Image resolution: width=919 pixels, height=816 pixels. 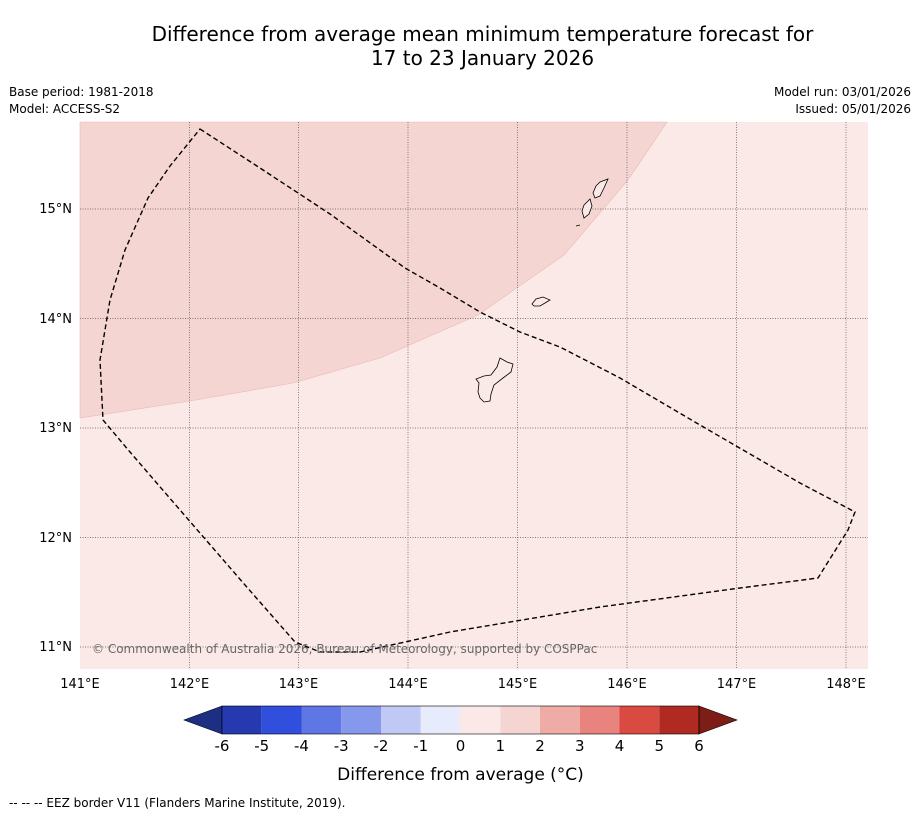 What do you see at coordinates (578, 225) in the screenshot?
I see `aguijan-island` at bounding box center [578, 225].